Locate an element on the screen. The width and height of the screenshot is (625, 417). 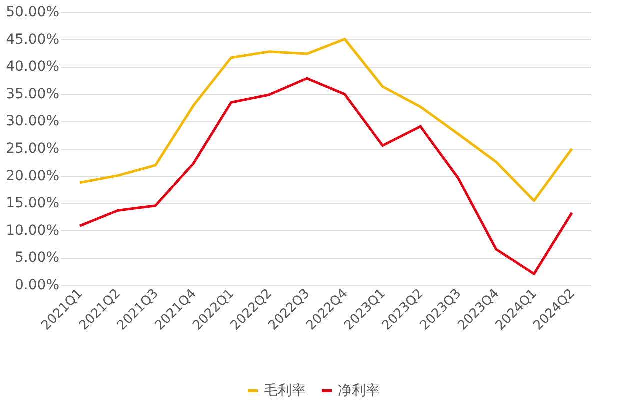
y-tick-label: 30.00% is located at coordinates (33, 122).